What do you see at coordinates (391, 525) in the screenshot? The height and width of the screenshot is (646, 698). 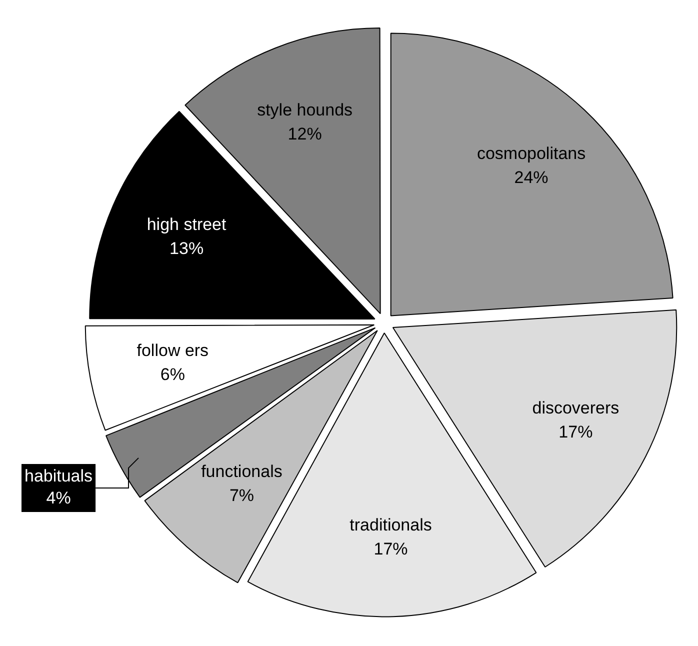 I see `slice-label: traditionals` at bounding box center [391, 525].